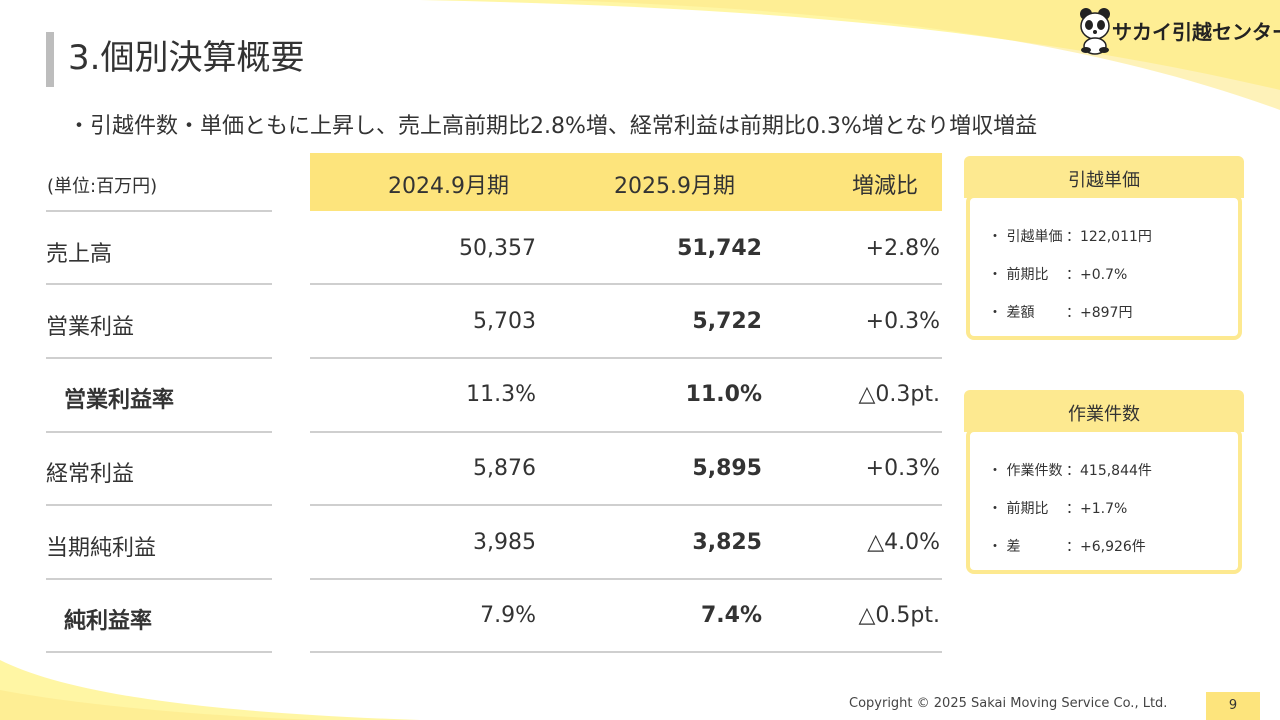 This screenshot has width=1280, height=720. What do you see at coordinates (1097, 509) in the screenshot?
I see `box-item-value: ：+1.7%` at bounding box center [1097, 509].